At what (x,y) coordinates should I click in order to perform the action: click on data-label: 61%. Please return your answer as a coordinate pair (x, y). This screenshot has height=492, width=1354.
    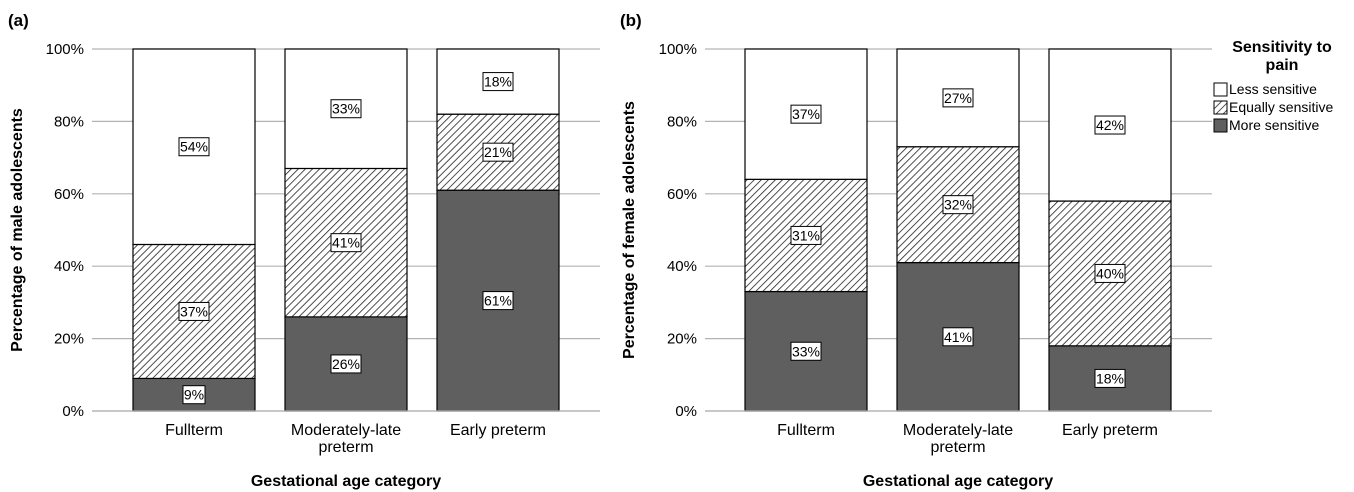
    Looking at the image, I should click on (498, 301).